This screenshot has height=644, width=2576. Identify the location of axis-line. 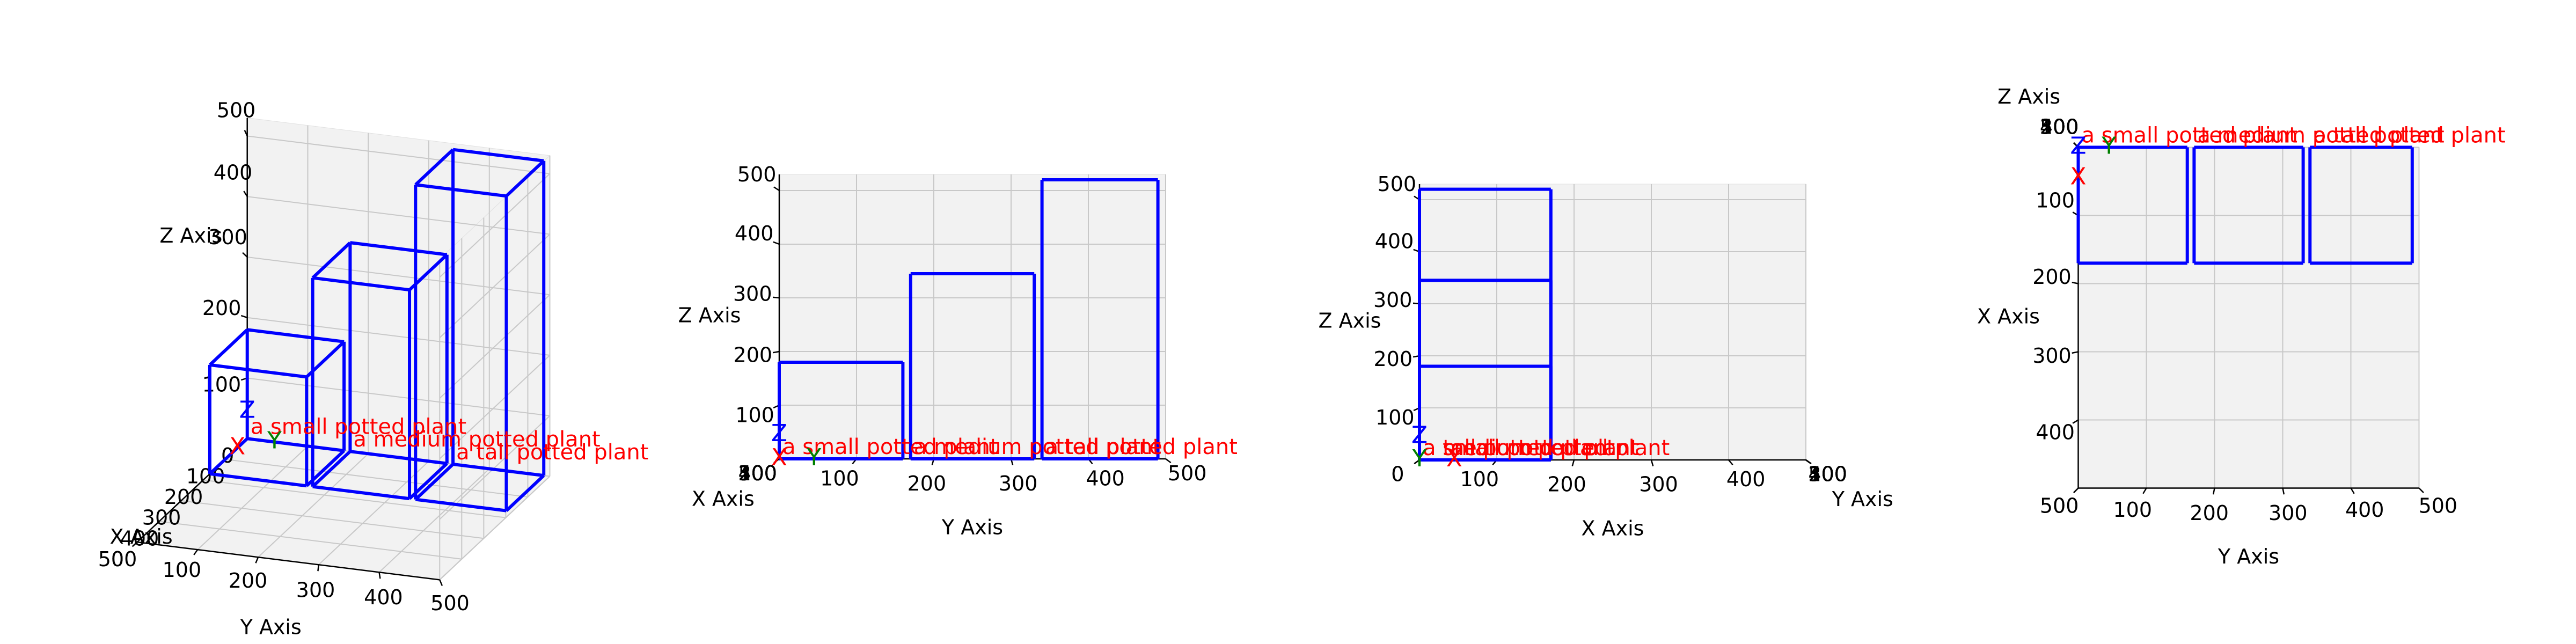
(288, 561).